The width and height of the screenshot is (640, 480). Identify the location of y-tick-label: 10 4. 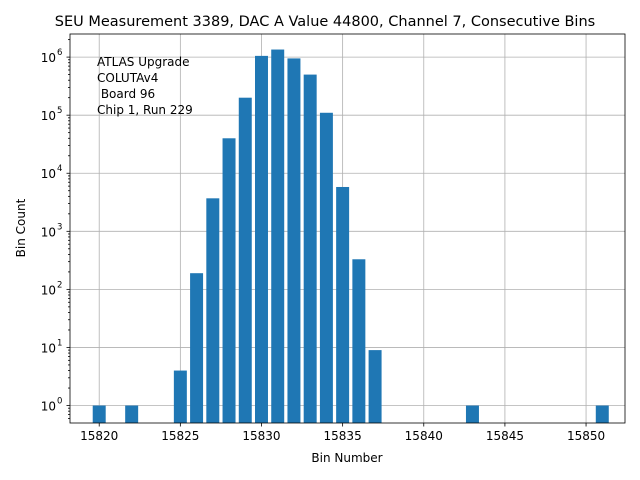
(52, 172).